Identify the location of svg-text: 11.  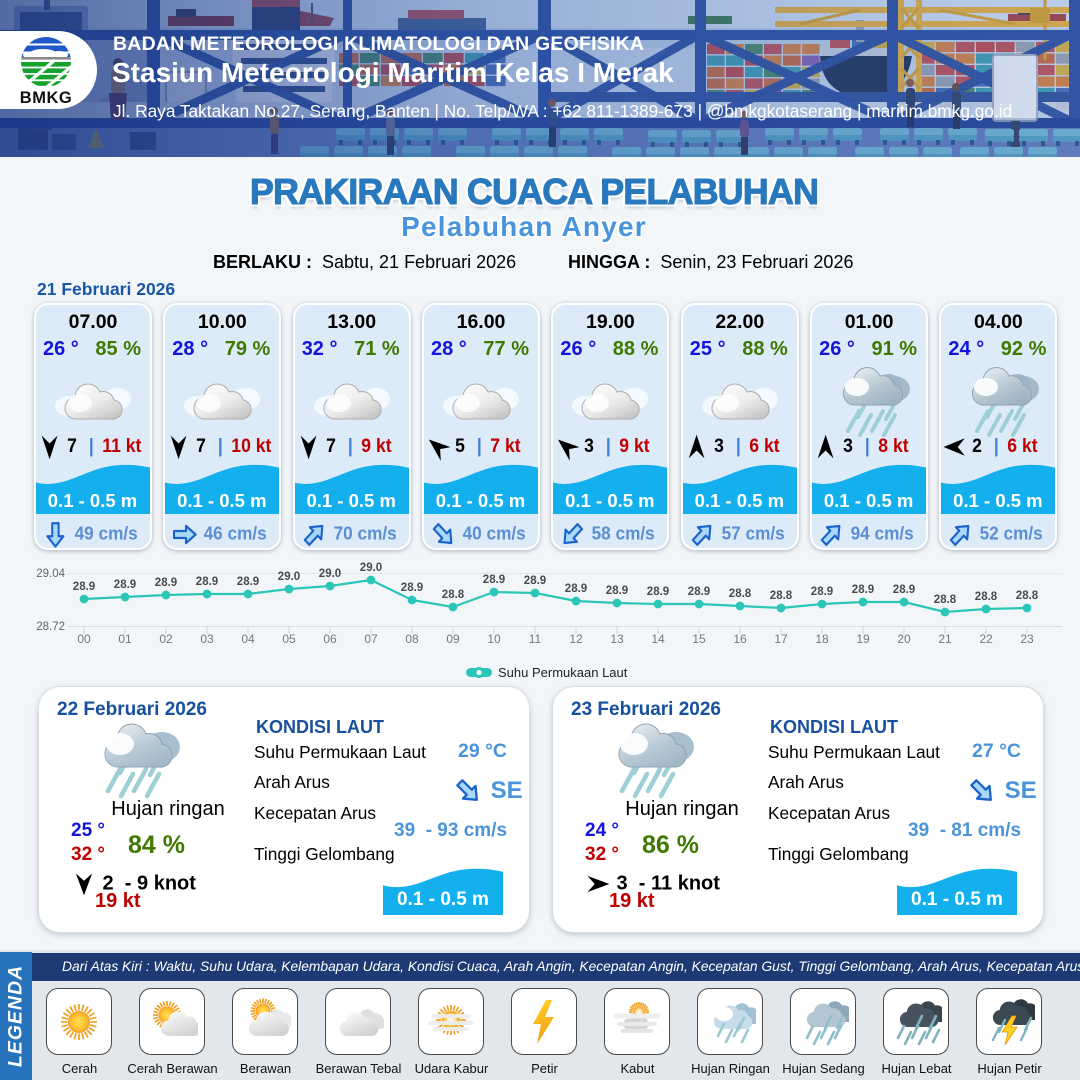
(535, 639).